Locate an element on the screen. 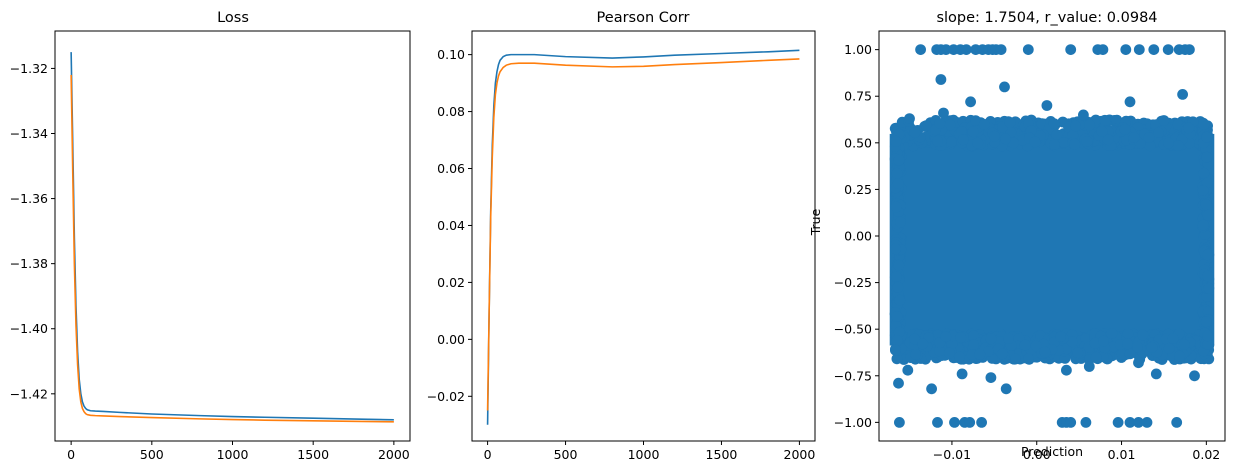 The height and width of the screenshot is (468, 1234). y-tick-label: −0.75 is located at coordinates (853, 375).